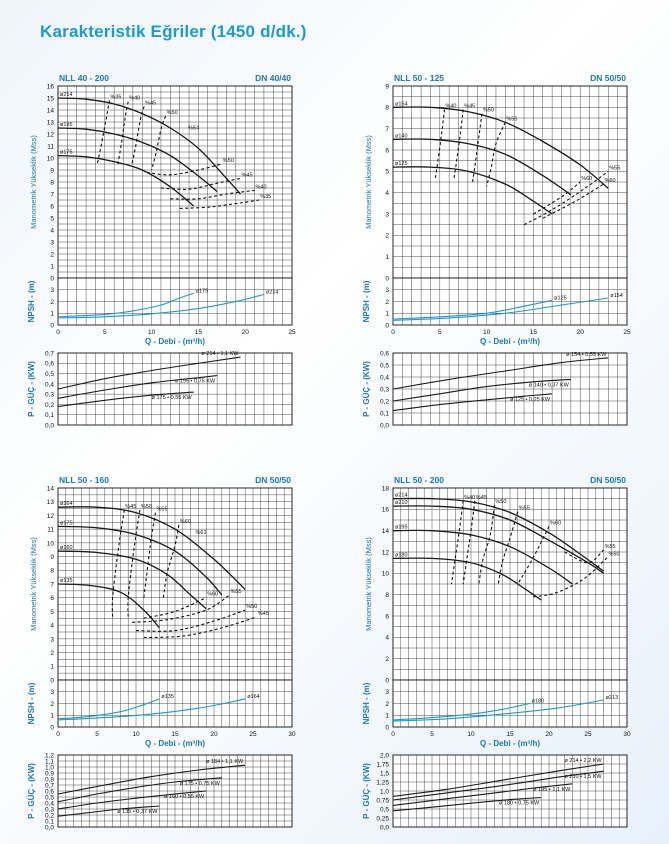  Describe the element at coordinates (538, 702) in the screenshot. I see `series-label: ø180` at that location.